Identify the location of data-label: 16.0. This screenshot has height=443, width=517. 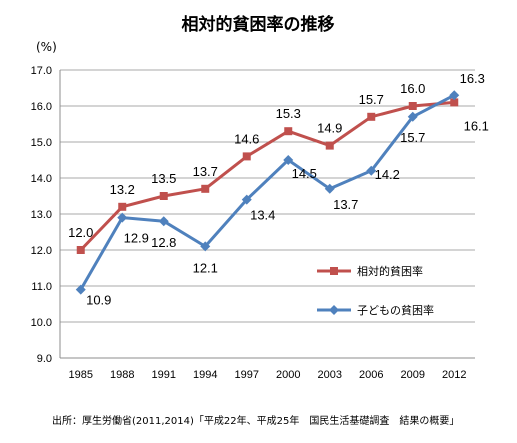
(412, 88).